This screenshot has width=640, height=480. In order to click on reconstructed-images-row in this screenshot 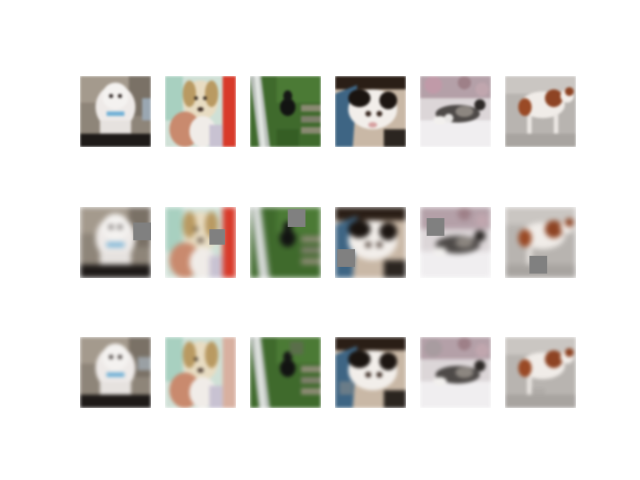, I will do `click(320, 372)`.